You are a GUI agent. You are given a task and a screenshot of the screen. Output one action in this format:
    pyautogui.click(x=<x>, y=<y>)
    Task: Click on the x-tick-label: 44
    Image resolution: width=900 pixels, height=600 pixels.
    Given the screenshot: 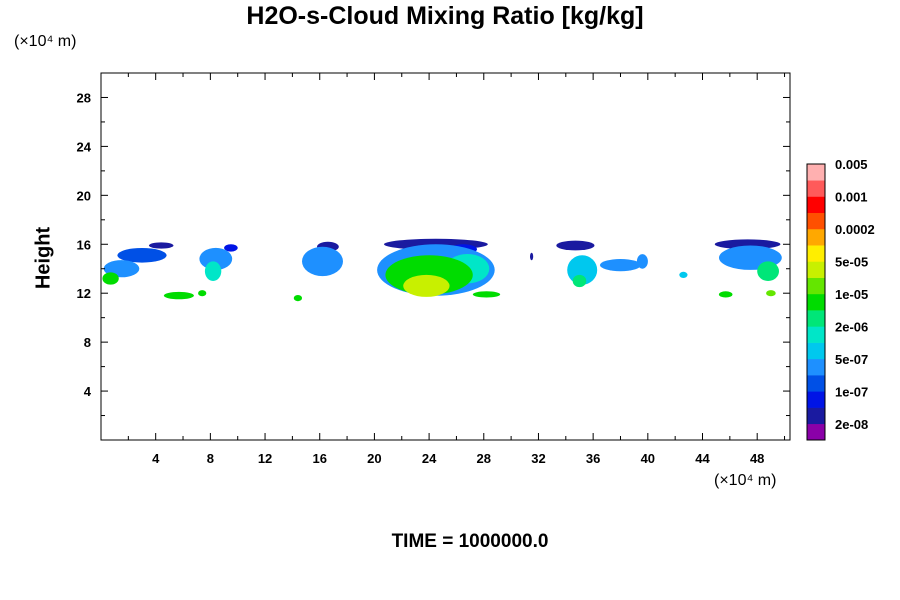 What is the action you would take?
    pyautogui.click(x=702, y=458)
    